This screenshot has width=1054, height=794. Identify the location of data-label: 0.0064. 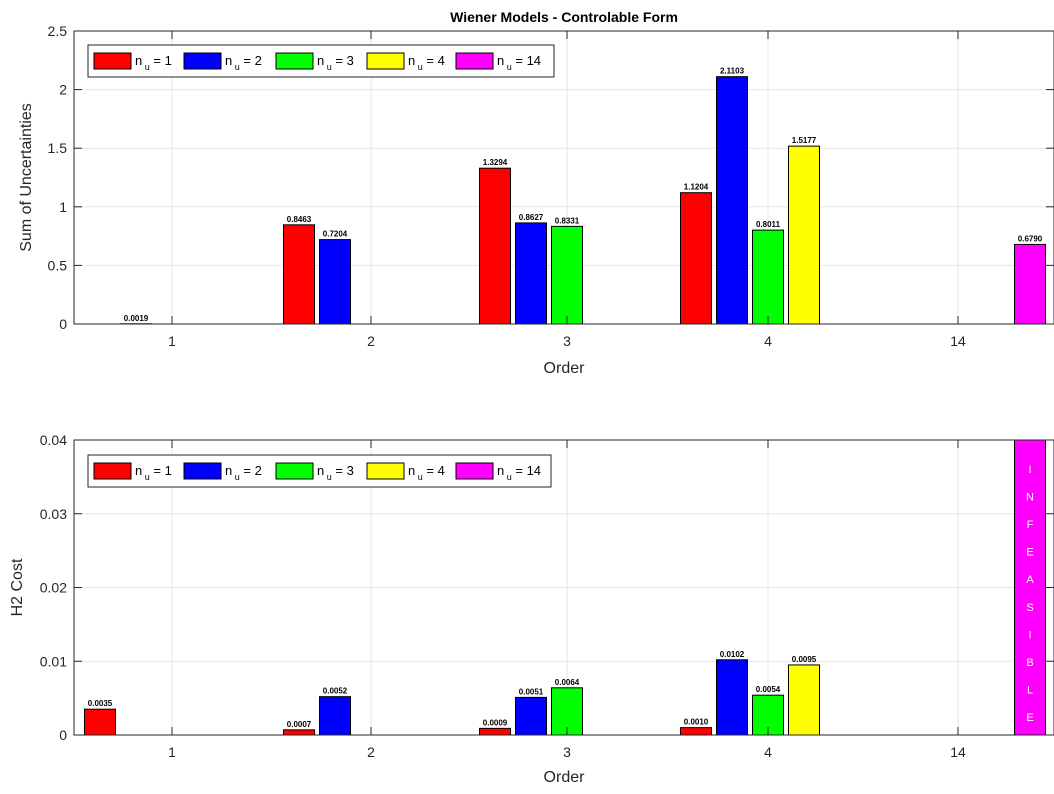
(567, 682).